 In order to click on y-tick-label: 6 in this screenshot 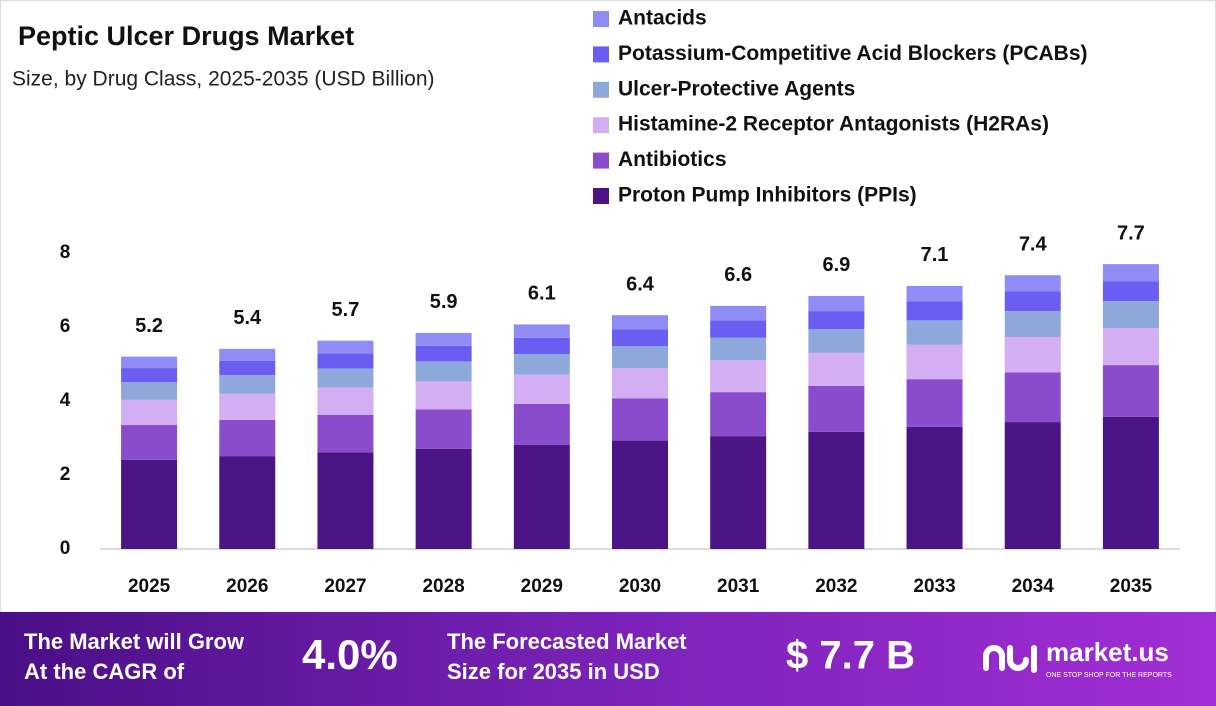, I will do `click(65, 326)`.